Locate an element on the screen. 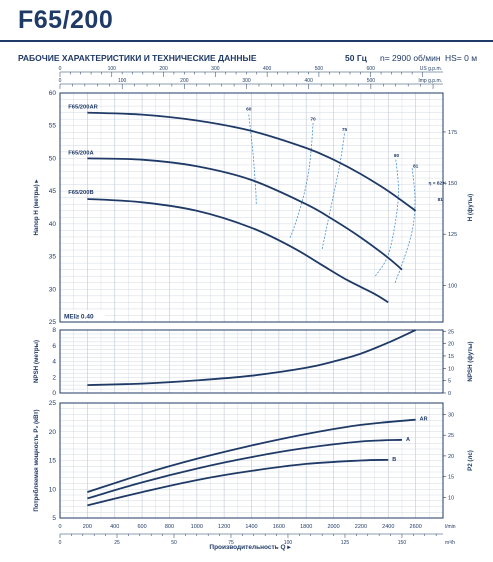 The width and height of the screenshot is (493, 562). x-tick-label: 400 is located at coordinates (114, 527).